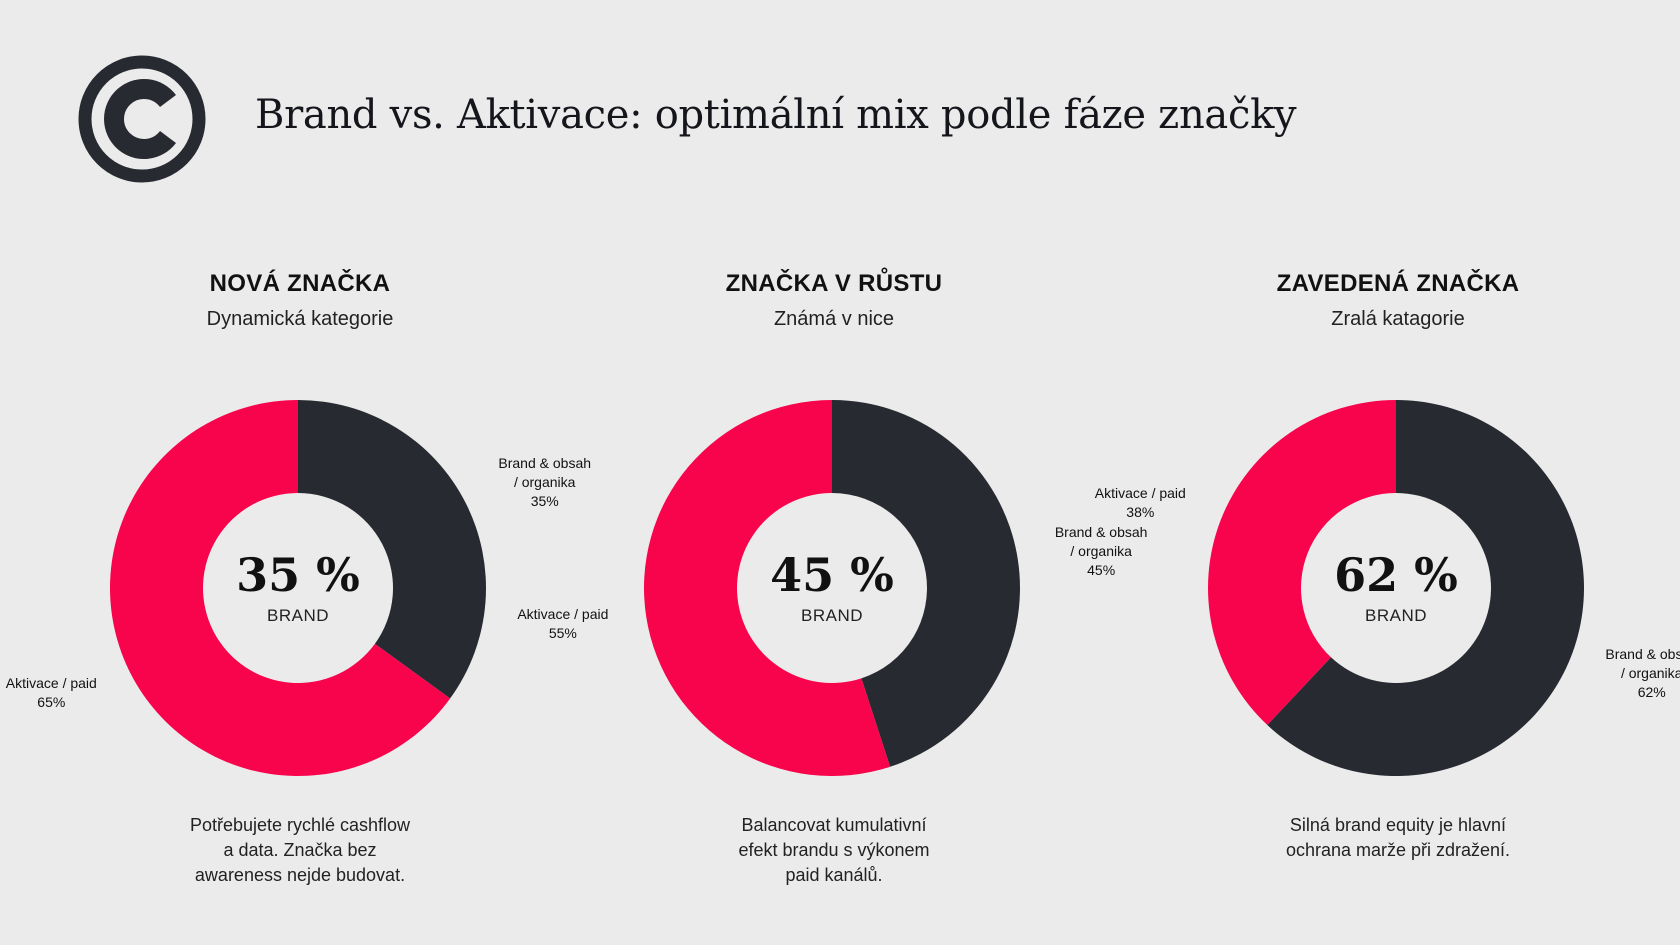 This screenshot has width=1680, height=945. What do you see at coordinates (58, 693) in the screenshot?
I see `slice-label-activation: Aktivace / paid 65%` at bounding box center [58, 693].